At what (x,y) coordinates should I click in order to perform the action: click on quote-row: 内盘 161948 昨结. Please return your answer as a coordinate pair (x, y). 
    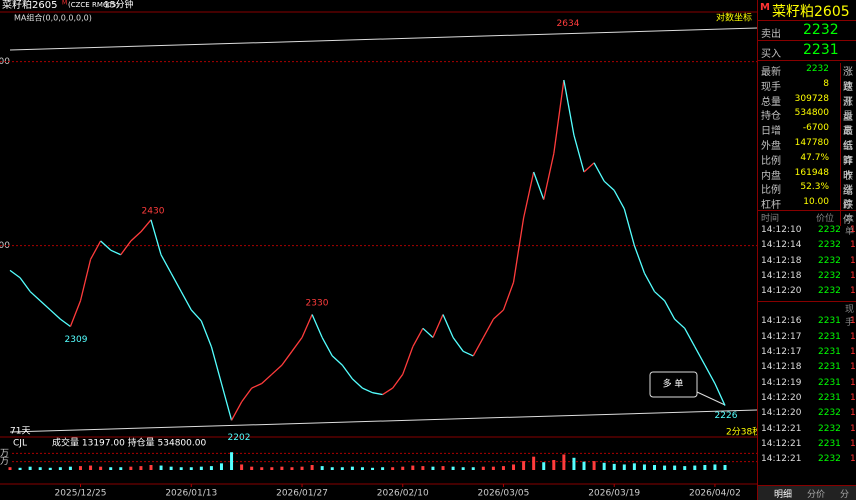
    Looking at the image, I should click on (807, 181).